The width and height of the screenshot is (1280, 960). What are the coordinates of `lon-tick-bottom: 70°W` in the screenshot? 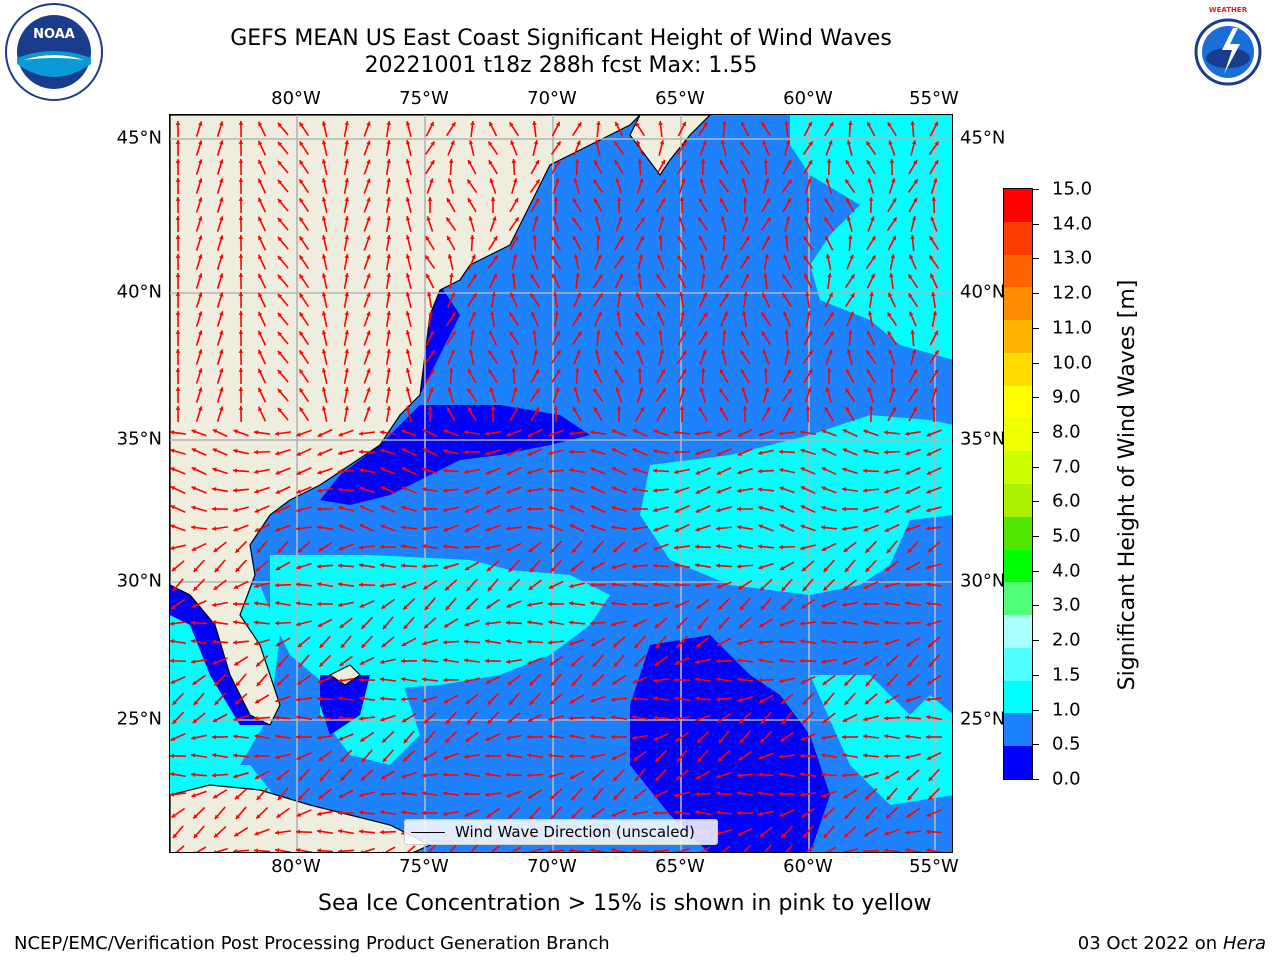 It's located at (552, 866).